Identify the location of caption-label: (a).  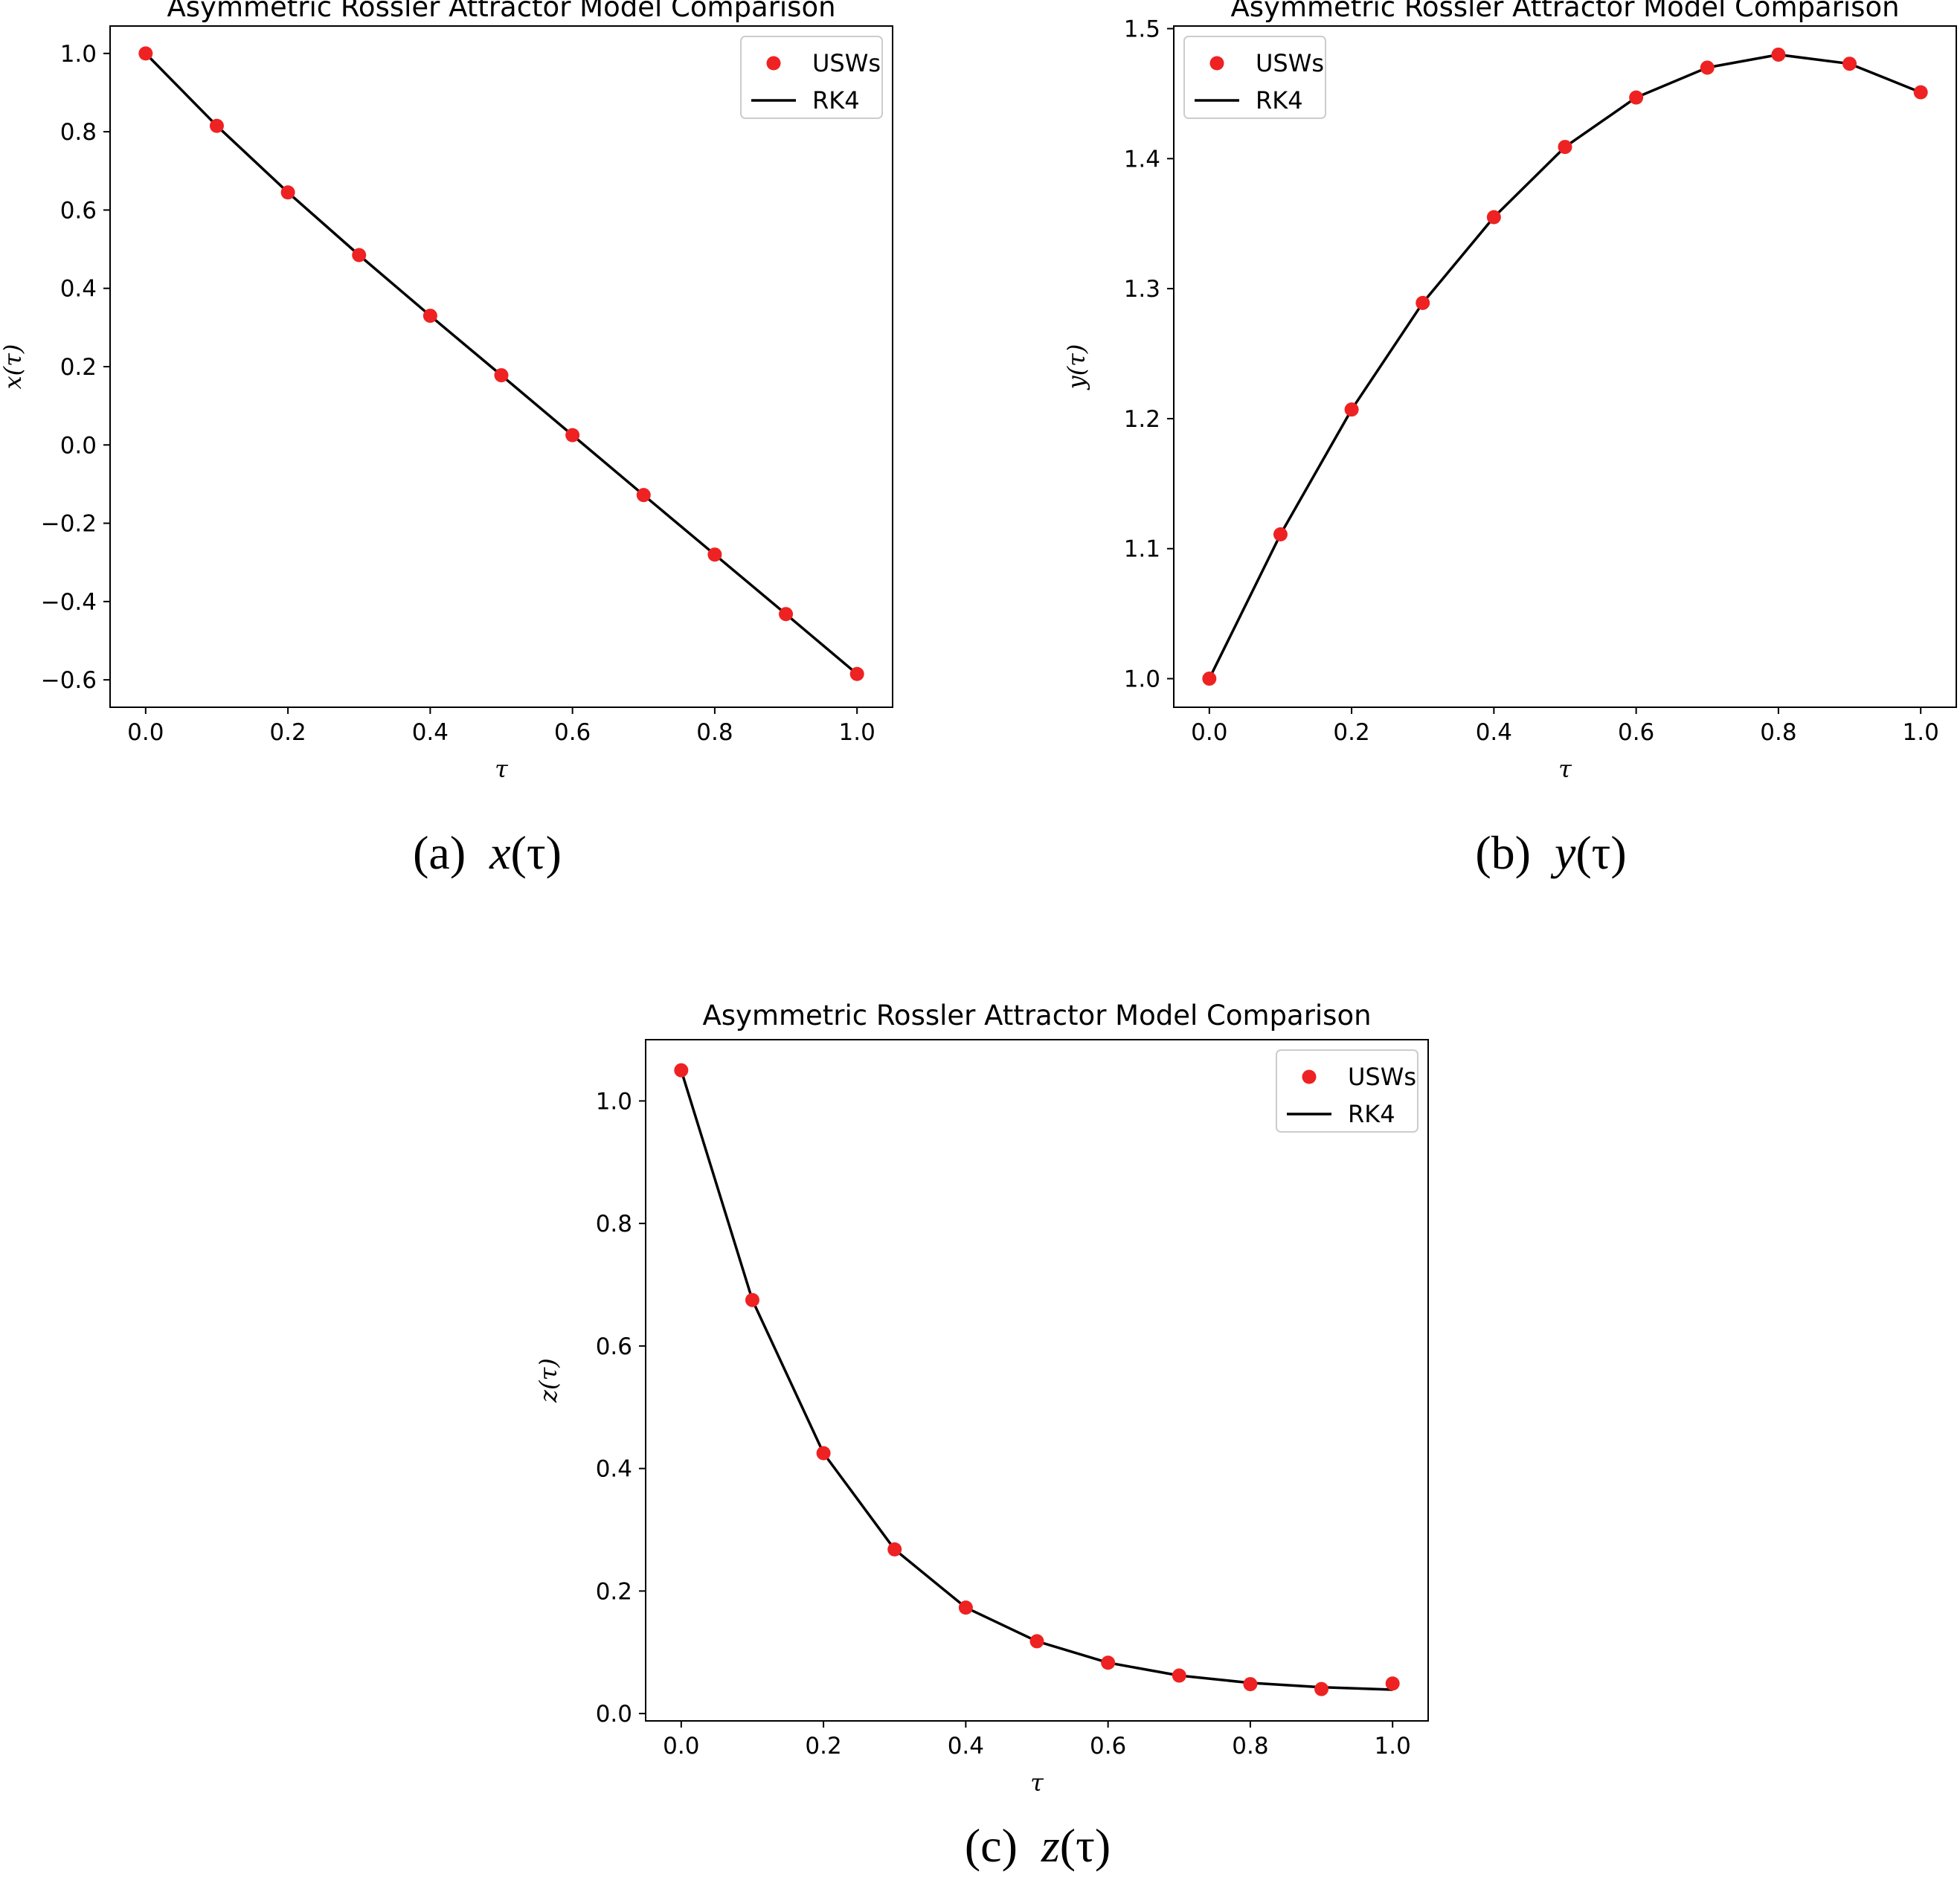
(439, 853).